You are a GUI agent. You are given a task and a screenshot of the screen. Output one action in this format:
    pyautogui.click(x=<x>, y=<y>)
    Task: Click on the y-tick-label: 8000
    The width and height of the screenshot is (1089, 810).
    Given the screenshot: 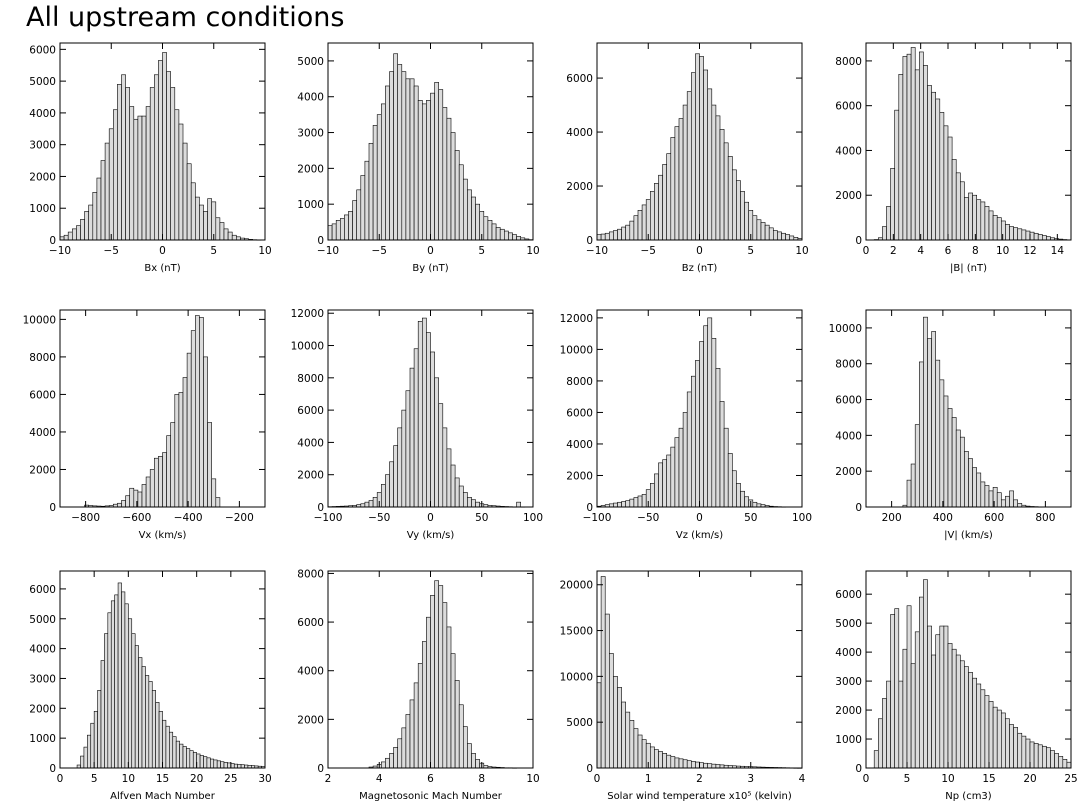 What is the action you would take?
    pyautogui.click(x=42, y=358)
    